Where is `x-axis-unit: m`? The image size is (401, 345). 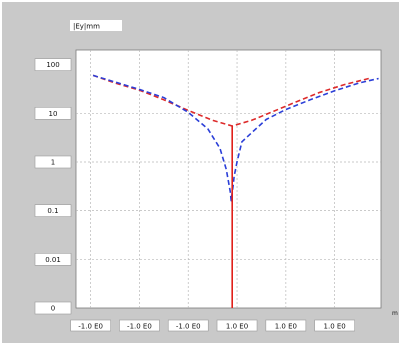
x-axis-unit: m is located at coordinates (395, 313).